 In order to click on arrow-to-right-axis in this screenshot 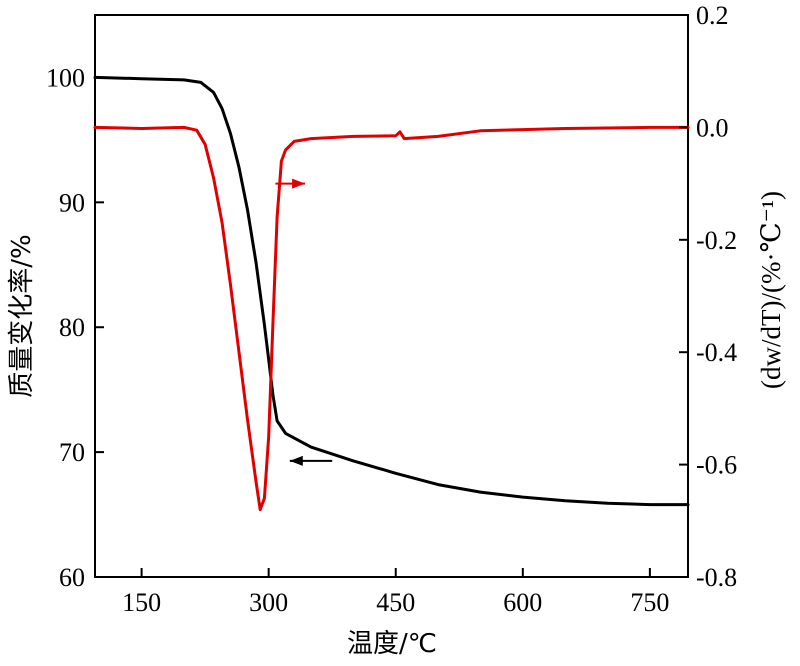, I will do `click(290, 183)`.